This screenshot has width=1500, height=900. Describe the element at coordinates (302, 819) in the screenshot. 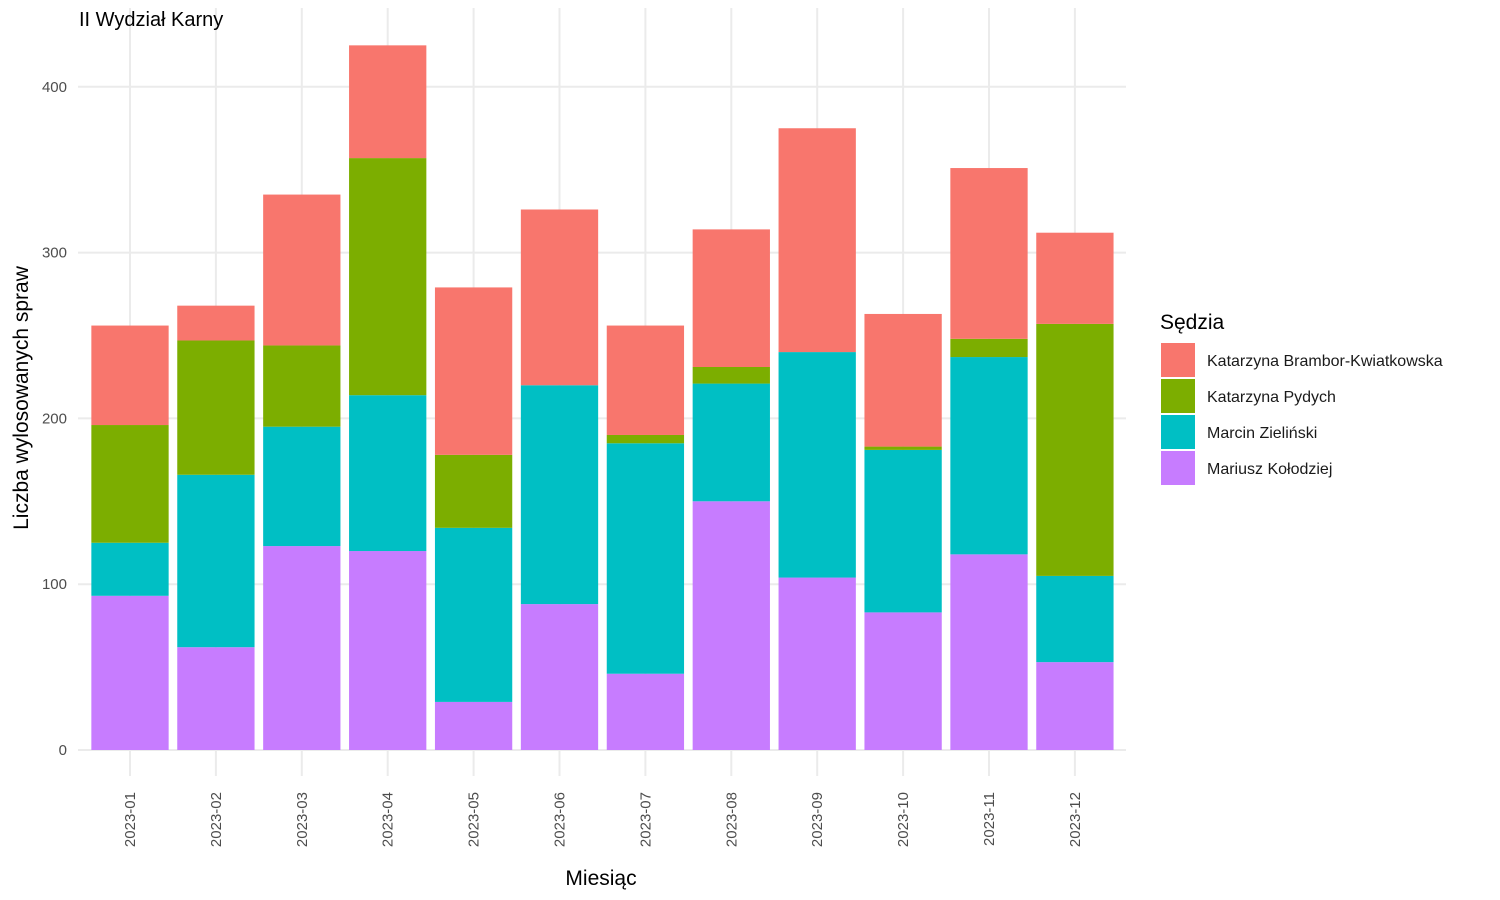

I see `x-tick-label: 2023-03` at that location.